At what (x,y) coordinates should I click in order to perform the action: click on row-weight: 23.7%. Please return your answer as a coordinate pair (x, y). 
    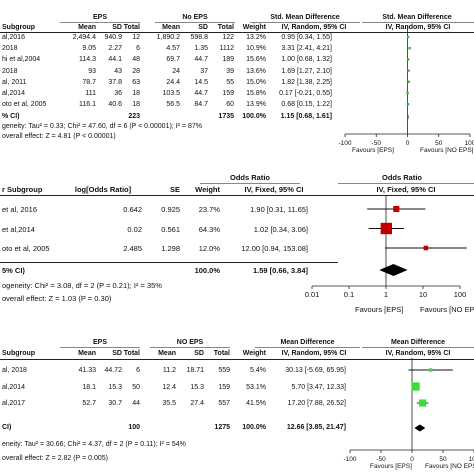
    Looking at the image, I should click on (209, 209).